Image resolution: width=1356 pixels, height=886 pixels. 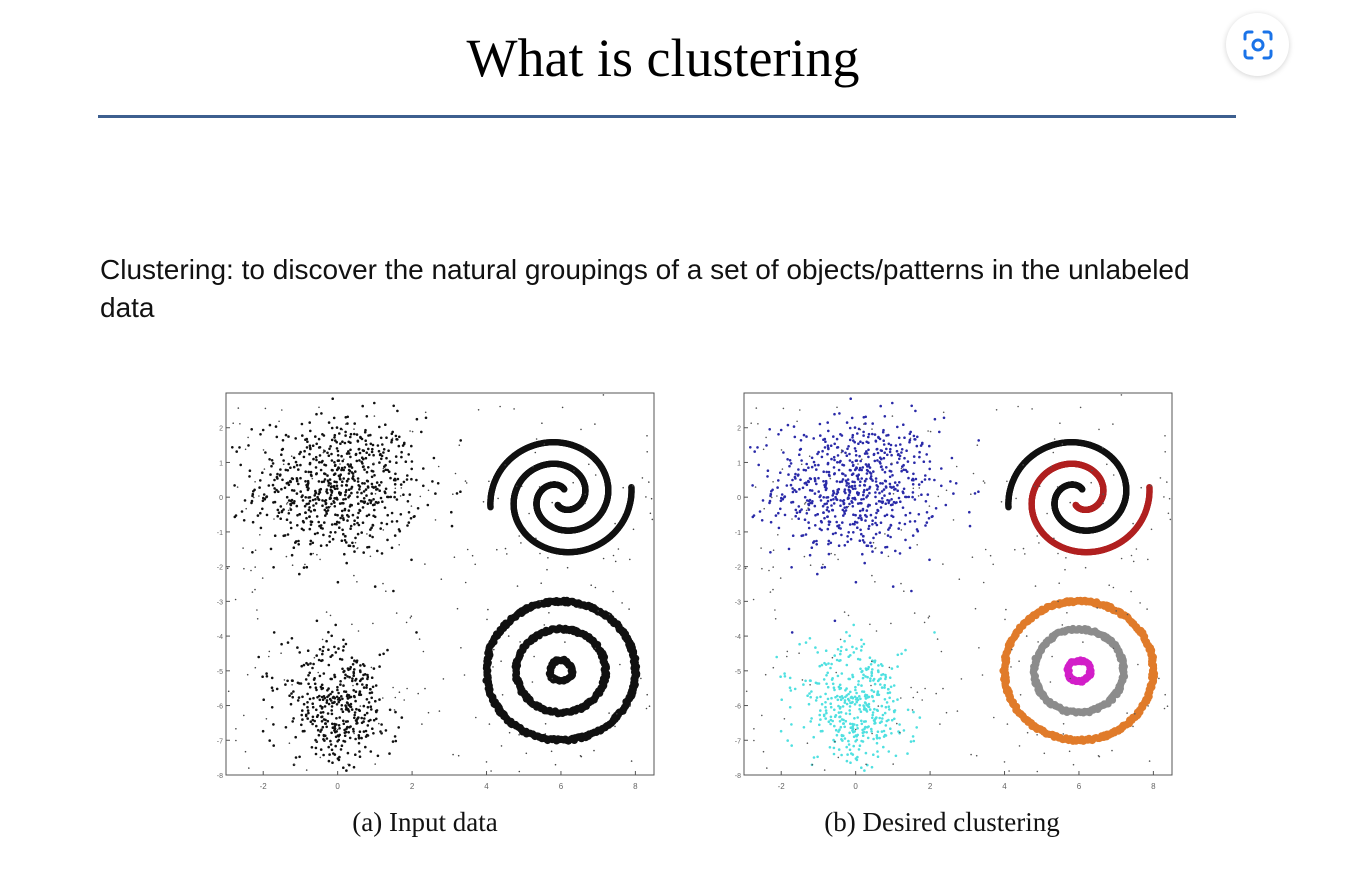 What do you see at coordinates (486, 786) in the screenshot?
I see `x-tick-label: 4` at bounding box center [486, 786].